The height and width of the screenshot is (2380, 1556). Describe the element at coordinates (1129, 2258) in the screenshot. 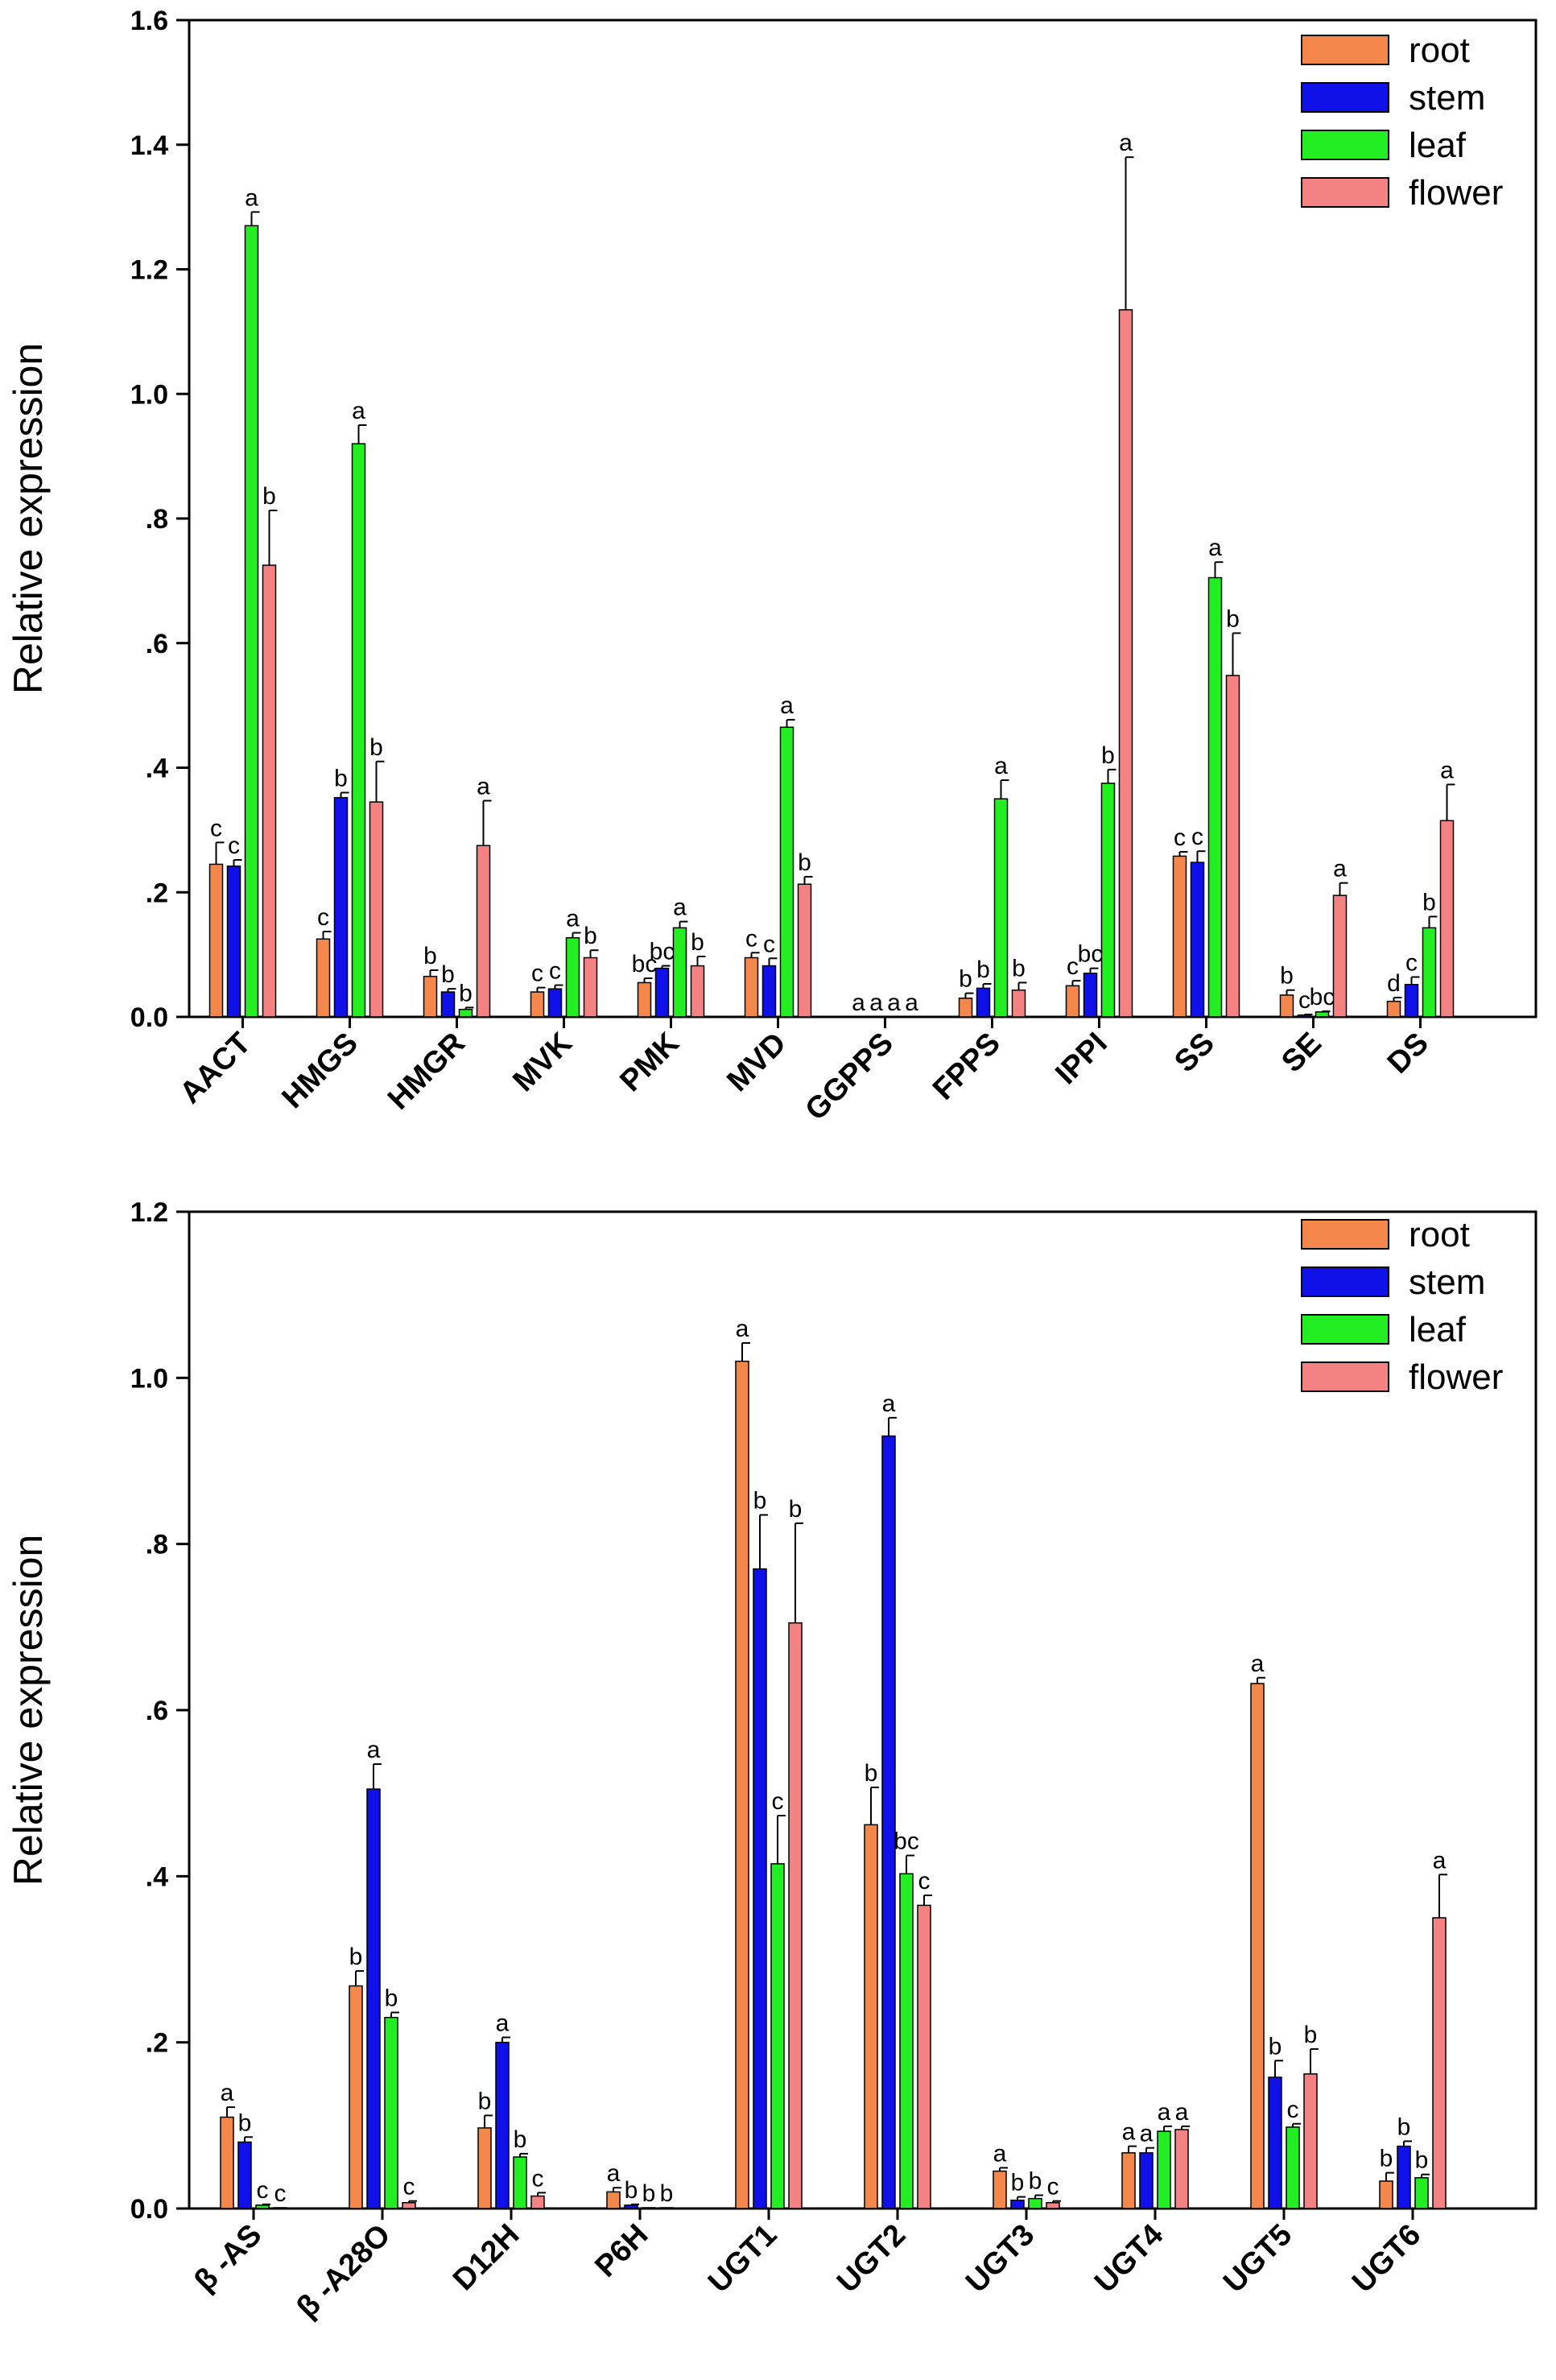

I see `x-category-label: UGT4` at that location.